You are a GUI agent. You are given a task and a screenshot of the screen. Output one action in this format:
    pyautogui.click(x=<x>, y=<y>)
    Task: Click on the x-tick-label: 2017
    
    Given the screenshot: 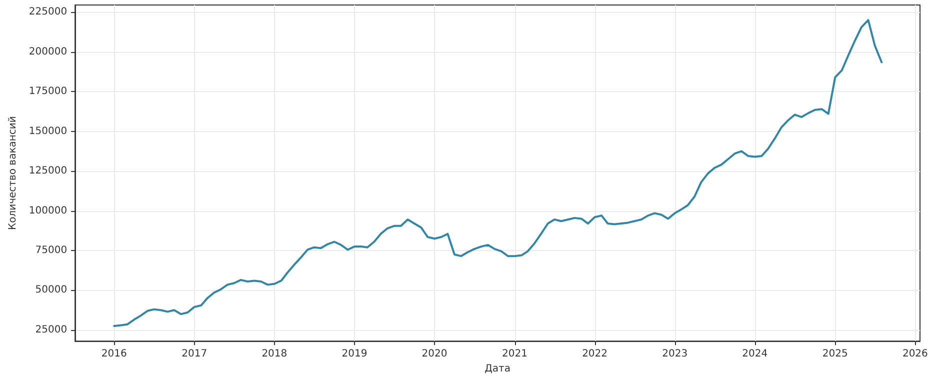 What is the action you would take?
    pyautogui.click(x=195, y=354)
    